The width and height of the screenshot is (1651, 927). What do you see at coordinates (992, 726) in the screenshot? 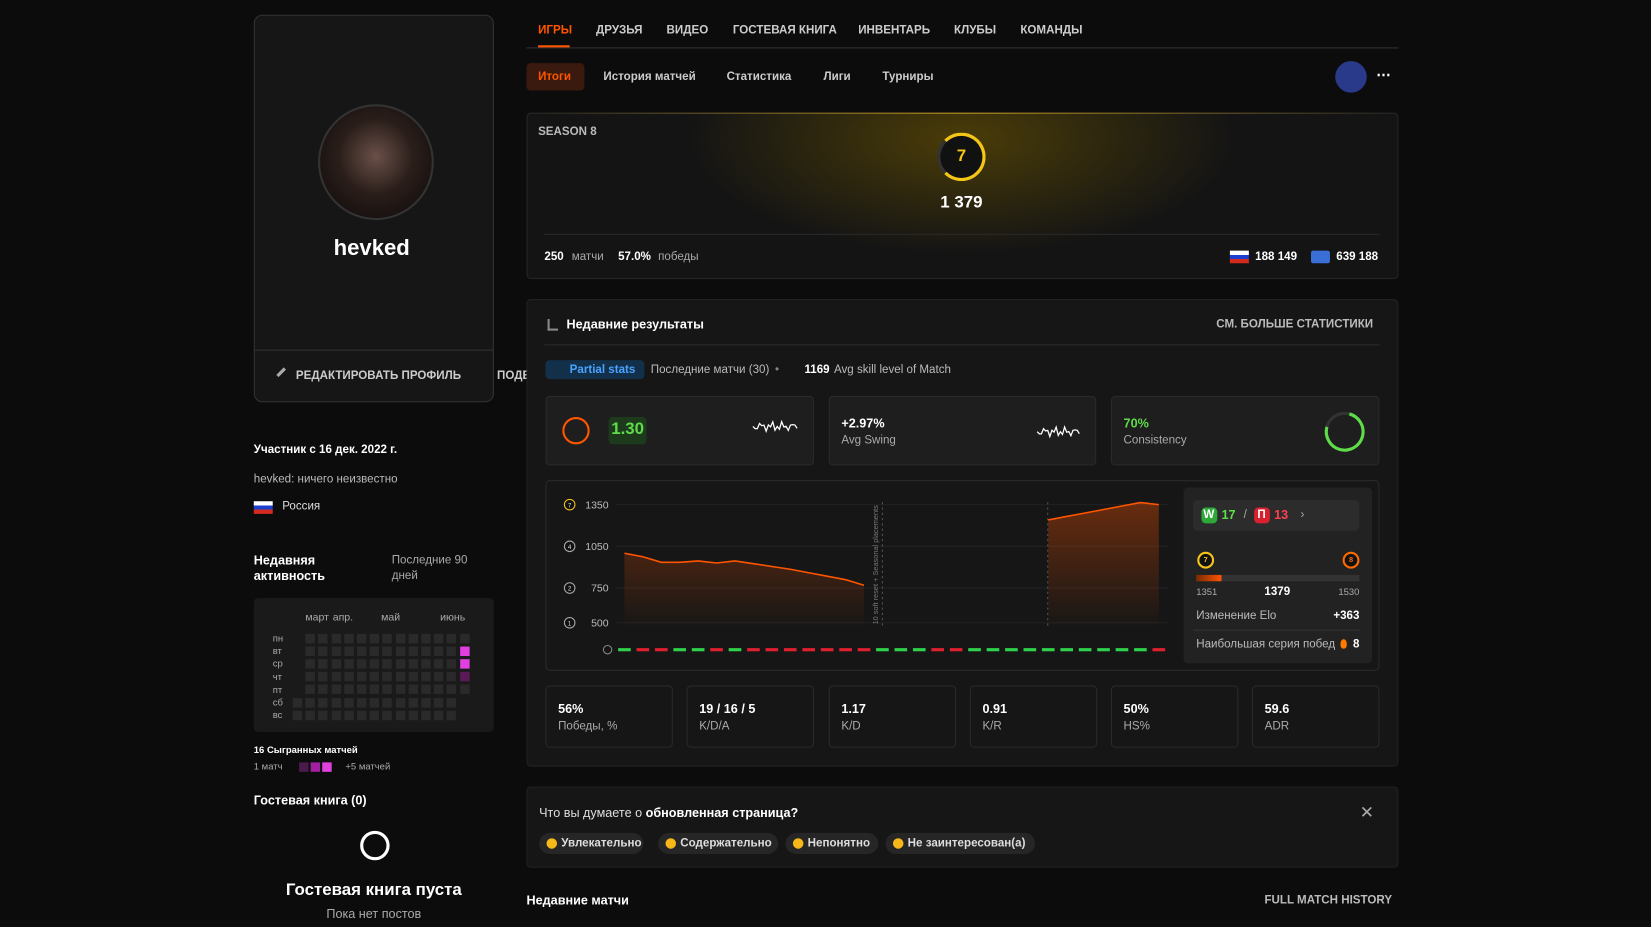
I see `stat-label: K/R` at bounding box center [992, 726].